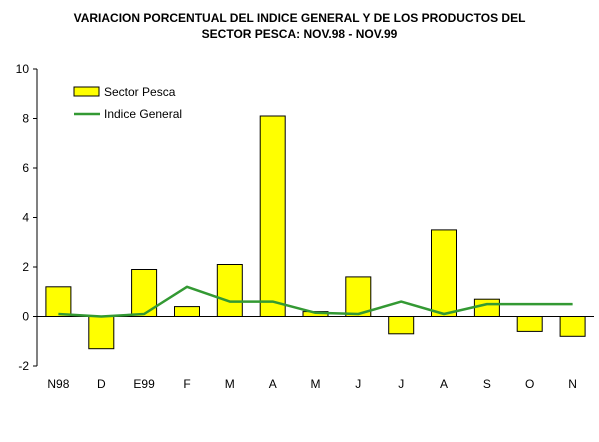 The height and width of the screenshot is (442, 599). What do you see at coordinates (140, 92) in the screenshot?
I see `legend-label-sector-pesca: Sector Pesca` at bounding box center [140, 92].